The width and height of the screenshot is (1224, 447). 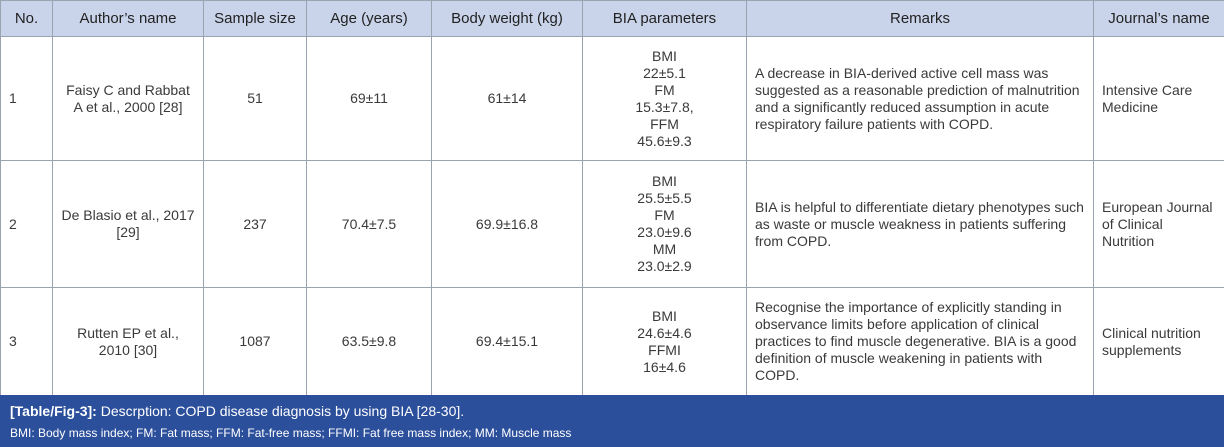 What do you see at coordinates (1158, 224) in the screenshot?
I see `cell: European Journal of Clinical Nutrition` at bounding box center [1158, 224].